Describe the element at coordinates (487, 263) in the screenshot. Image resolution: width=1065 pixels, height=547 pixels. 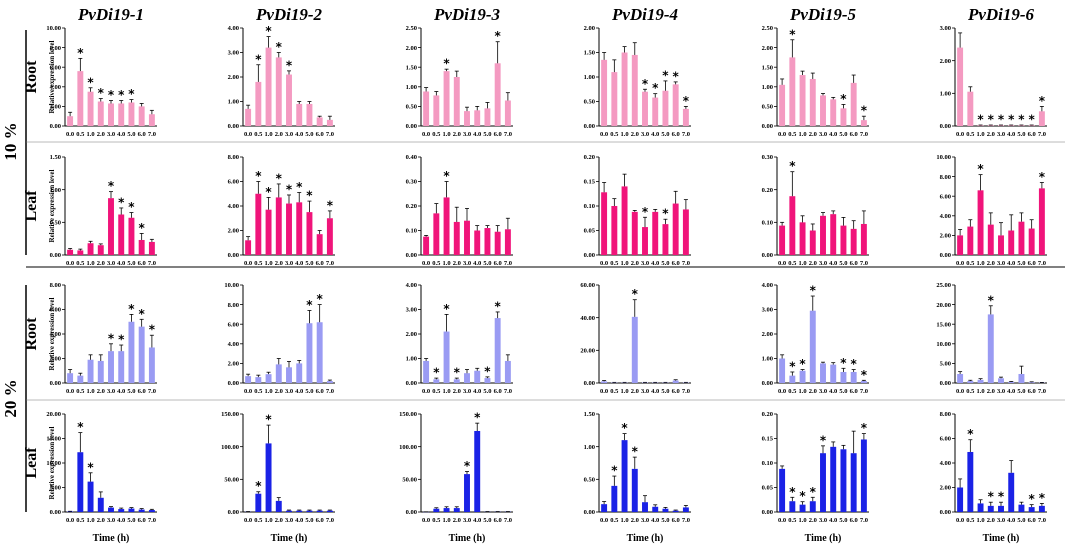
I see `x-tick-label: 5.0` at that location.